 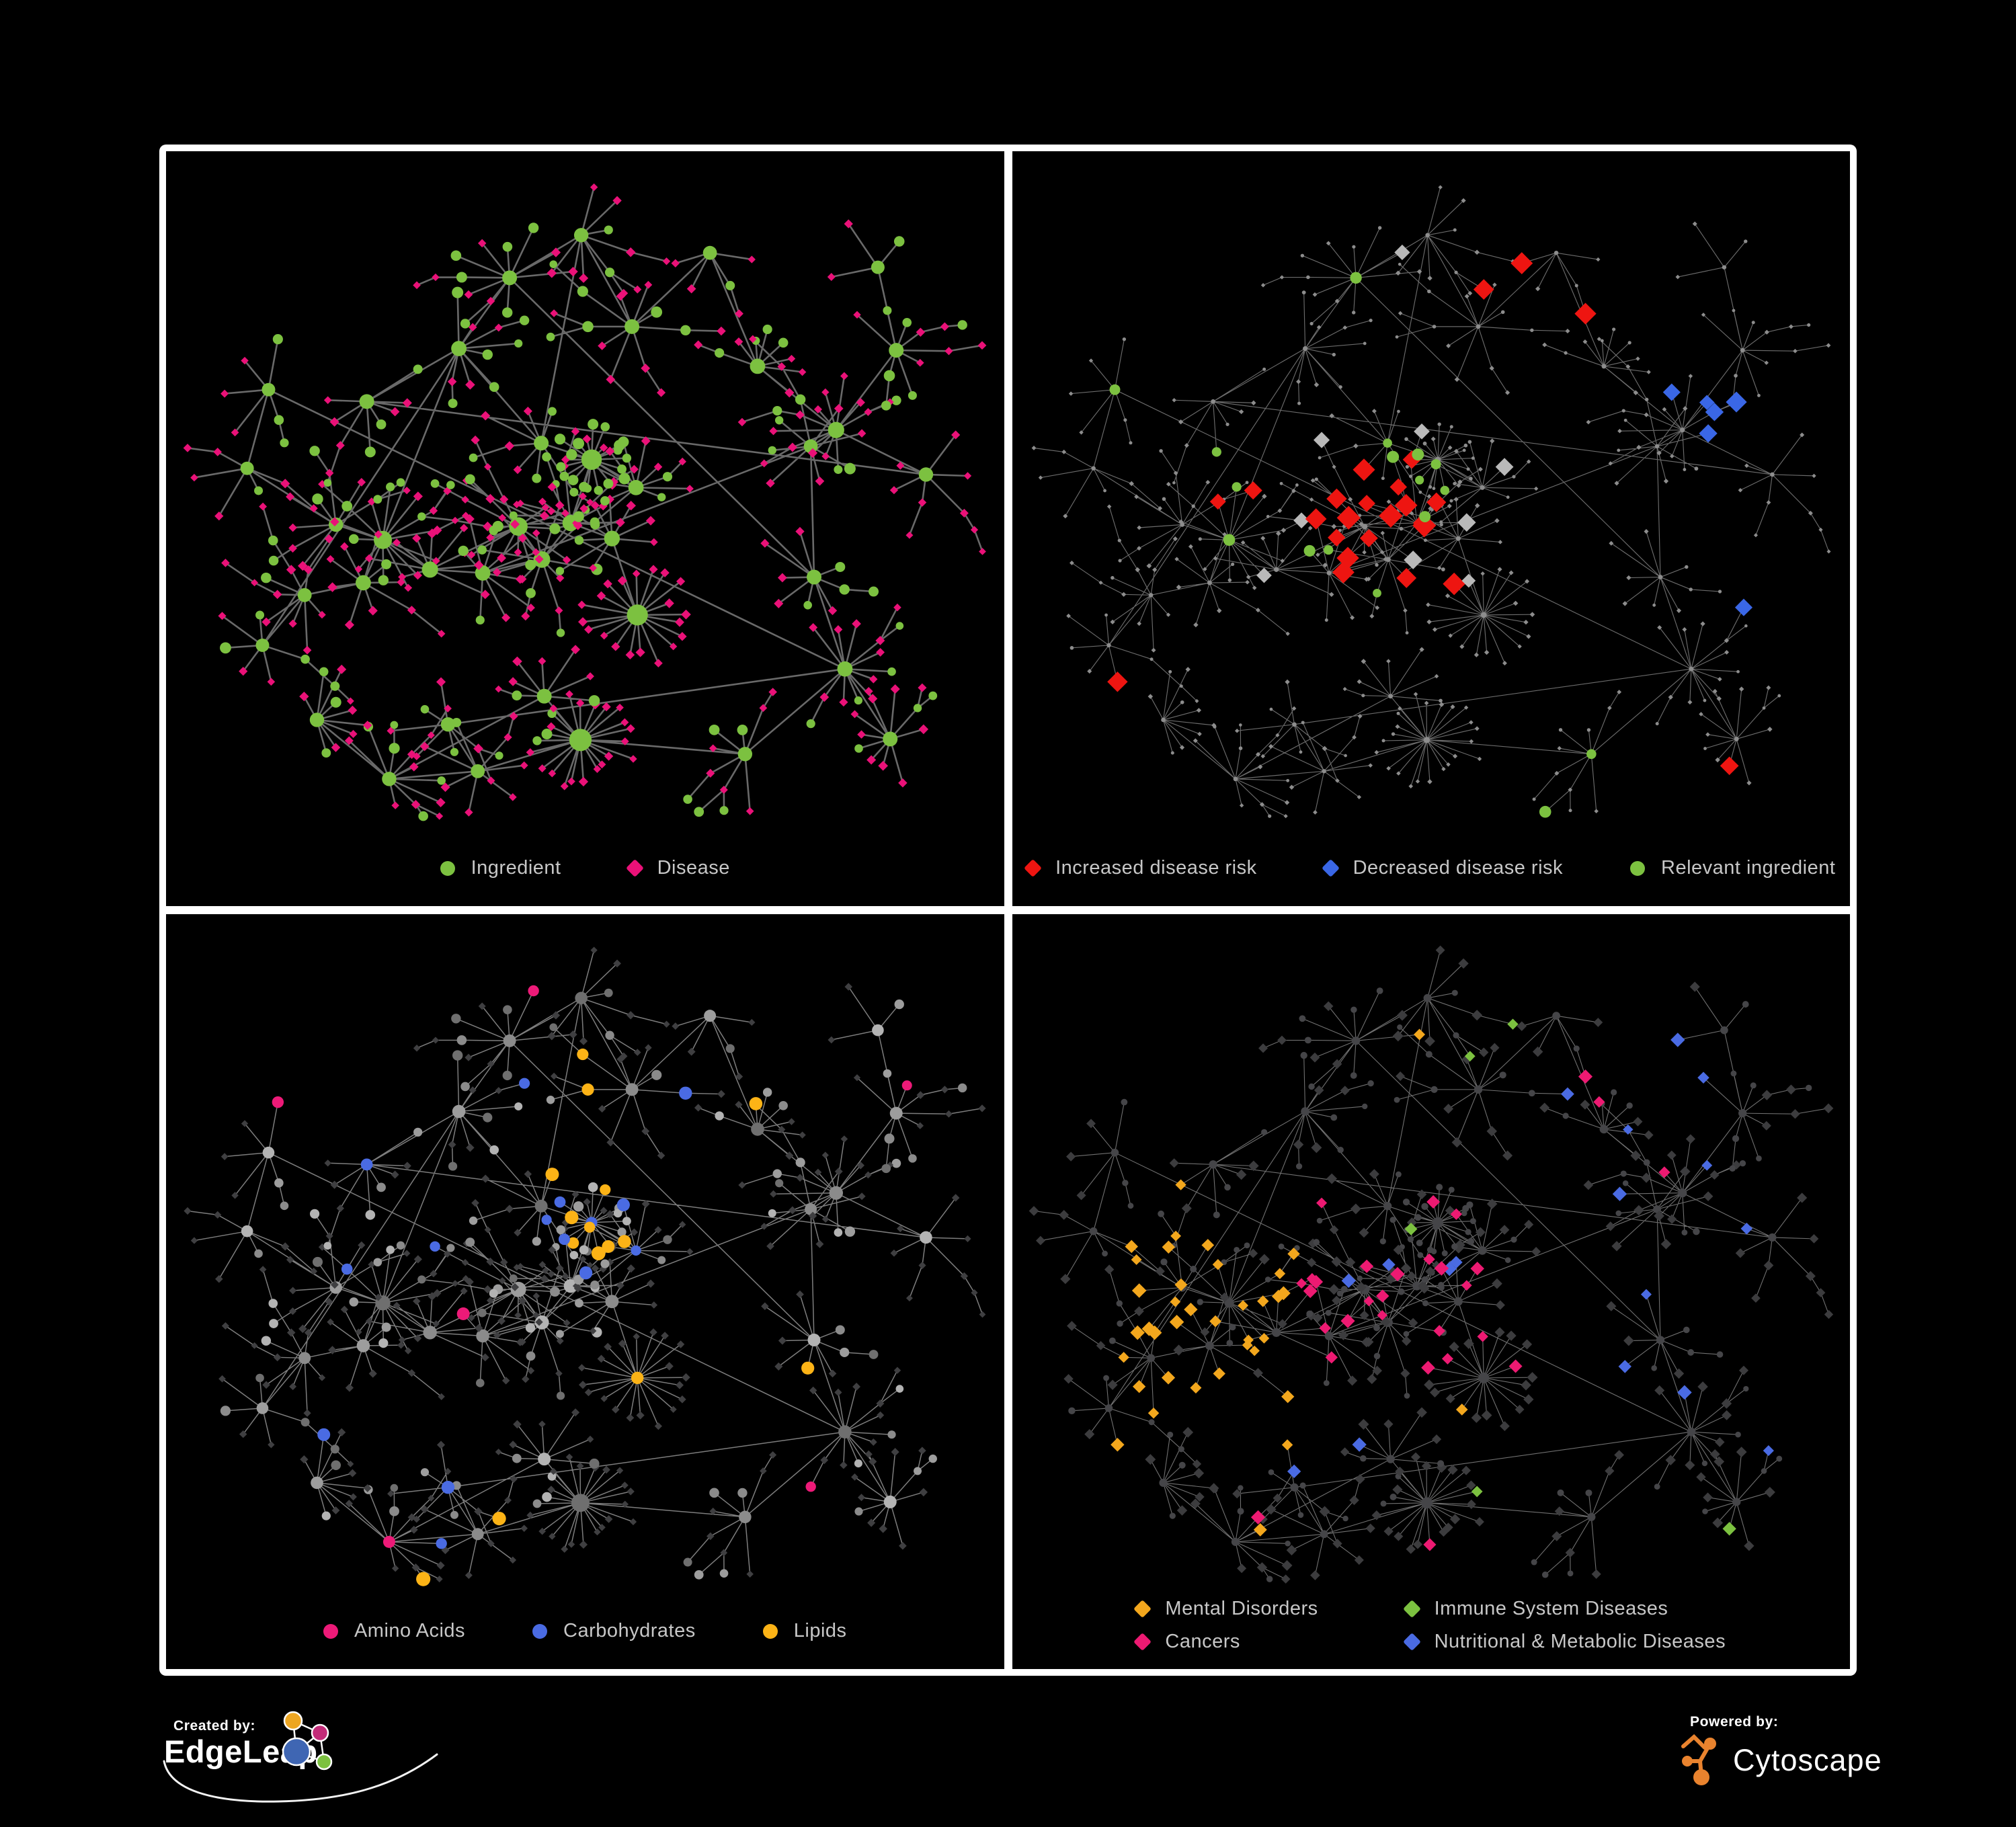 What do you see at coordinates (214, 1726) in the screenshot?
I see `created-by-label: Created by:` at bounding box center [214, 1726].